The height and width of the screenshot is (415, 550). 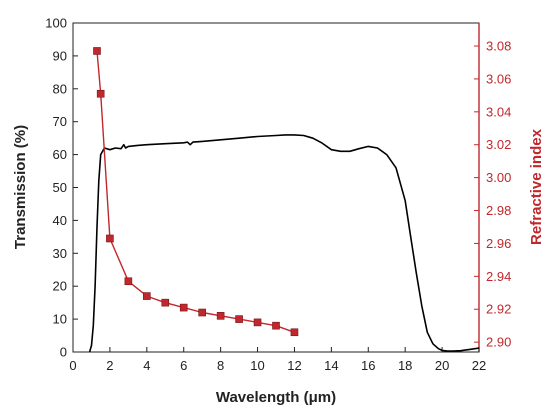 What do you see at coordinates (60, 154) in the screenshot?
I see `left-tick-label: 60` at bounding box center [60, 154].